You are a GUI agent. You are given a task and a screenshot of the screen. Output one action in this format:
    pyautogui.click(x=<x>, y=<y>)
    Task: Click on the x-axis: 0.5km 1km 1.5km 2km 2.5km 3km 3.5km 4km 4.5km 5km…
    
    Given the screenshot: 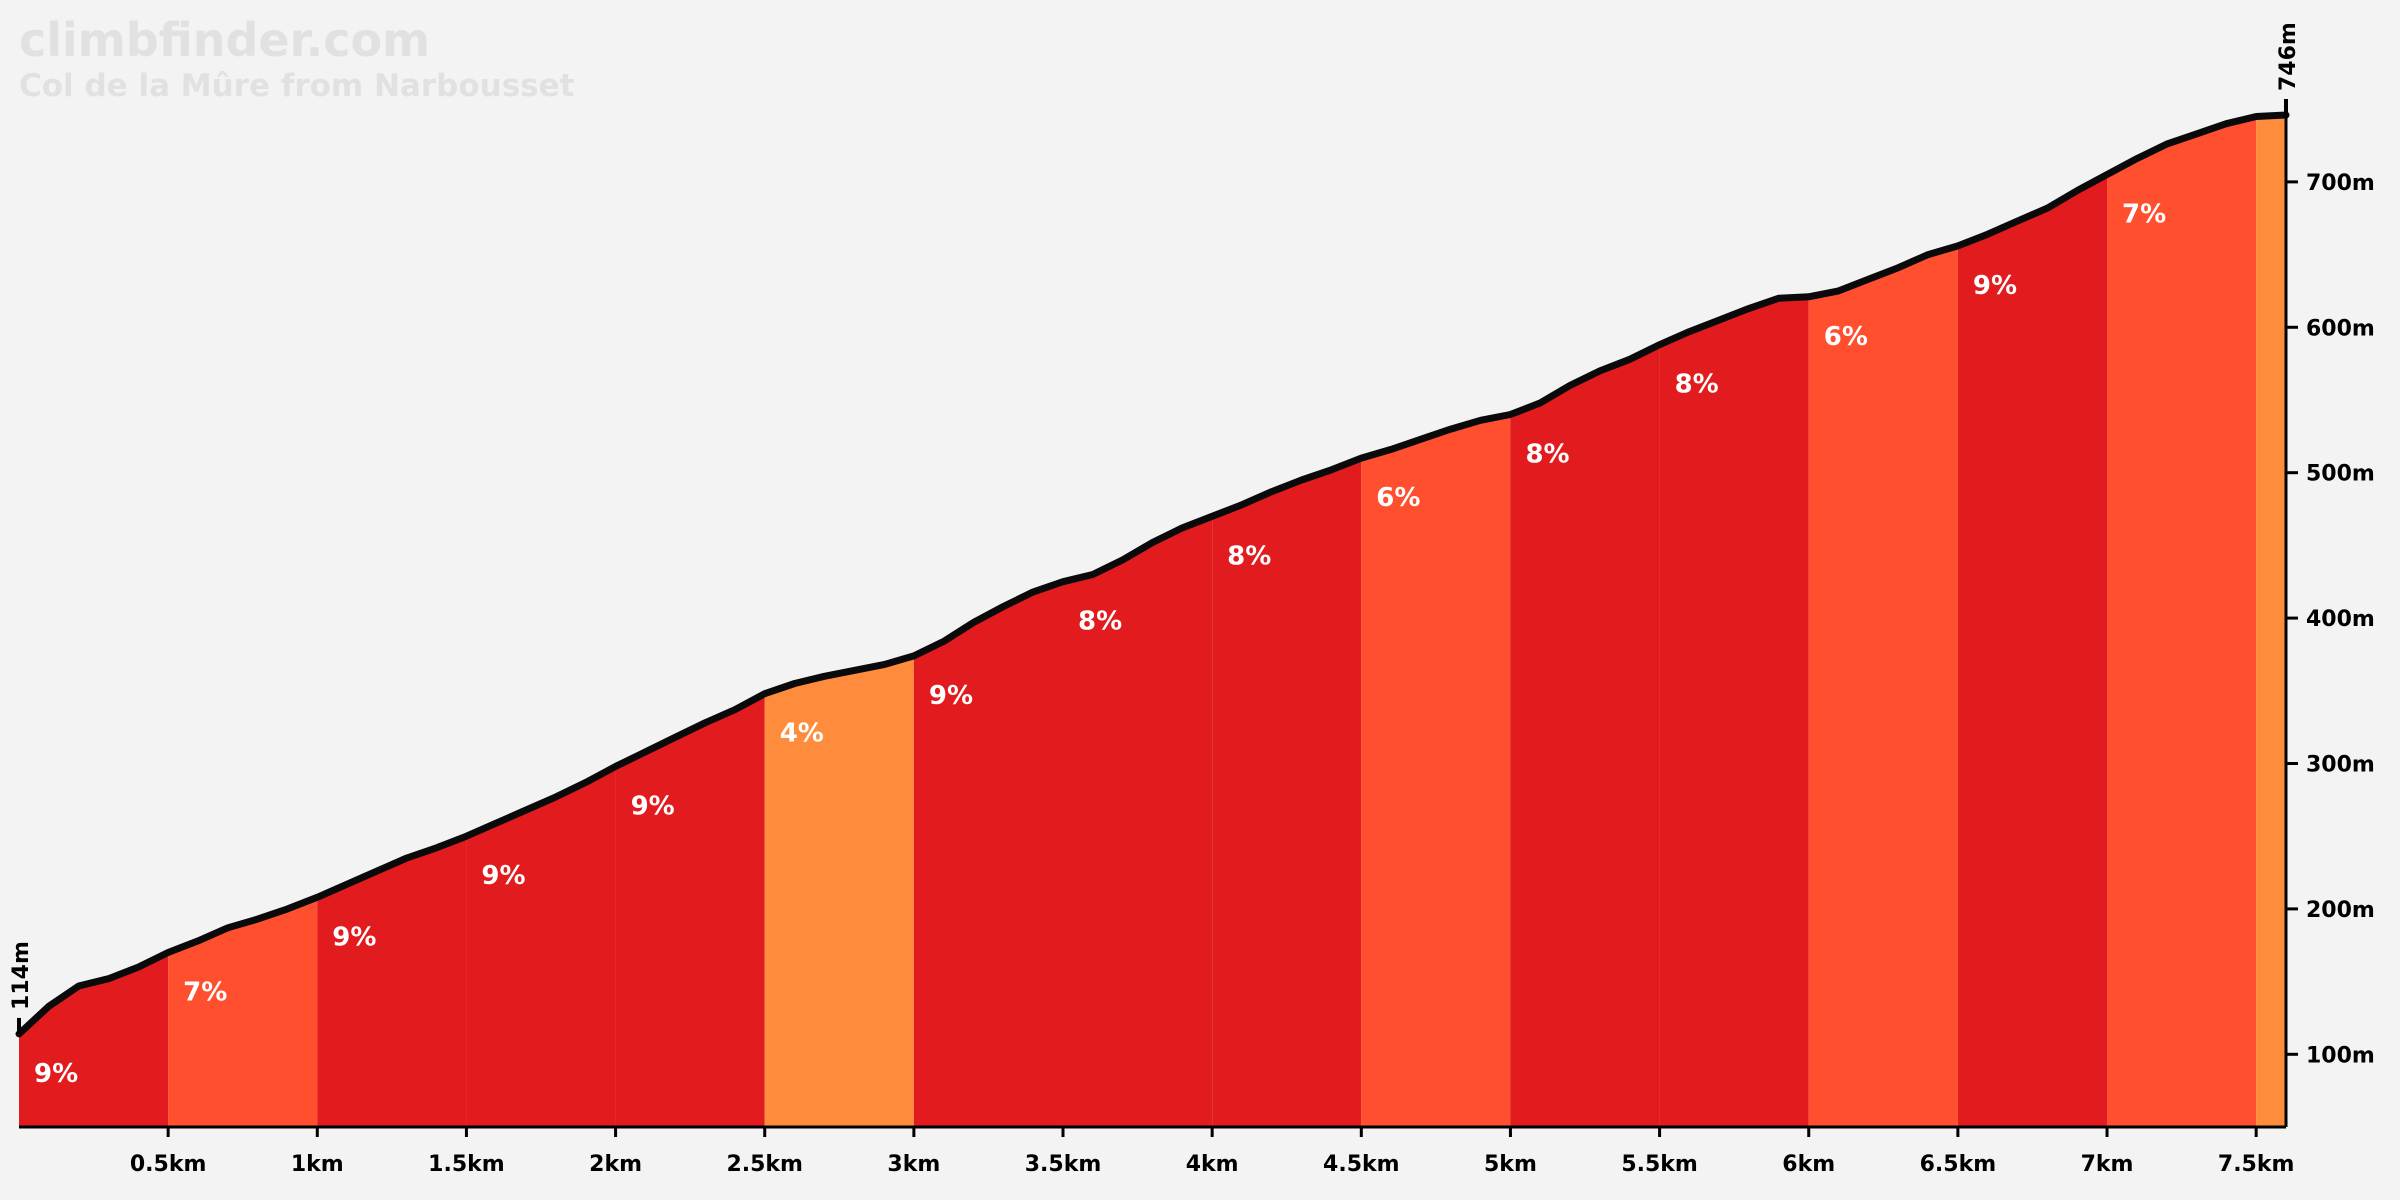 What is the action you would take?
    pyautogui.click(x=1157, y=1151)
    